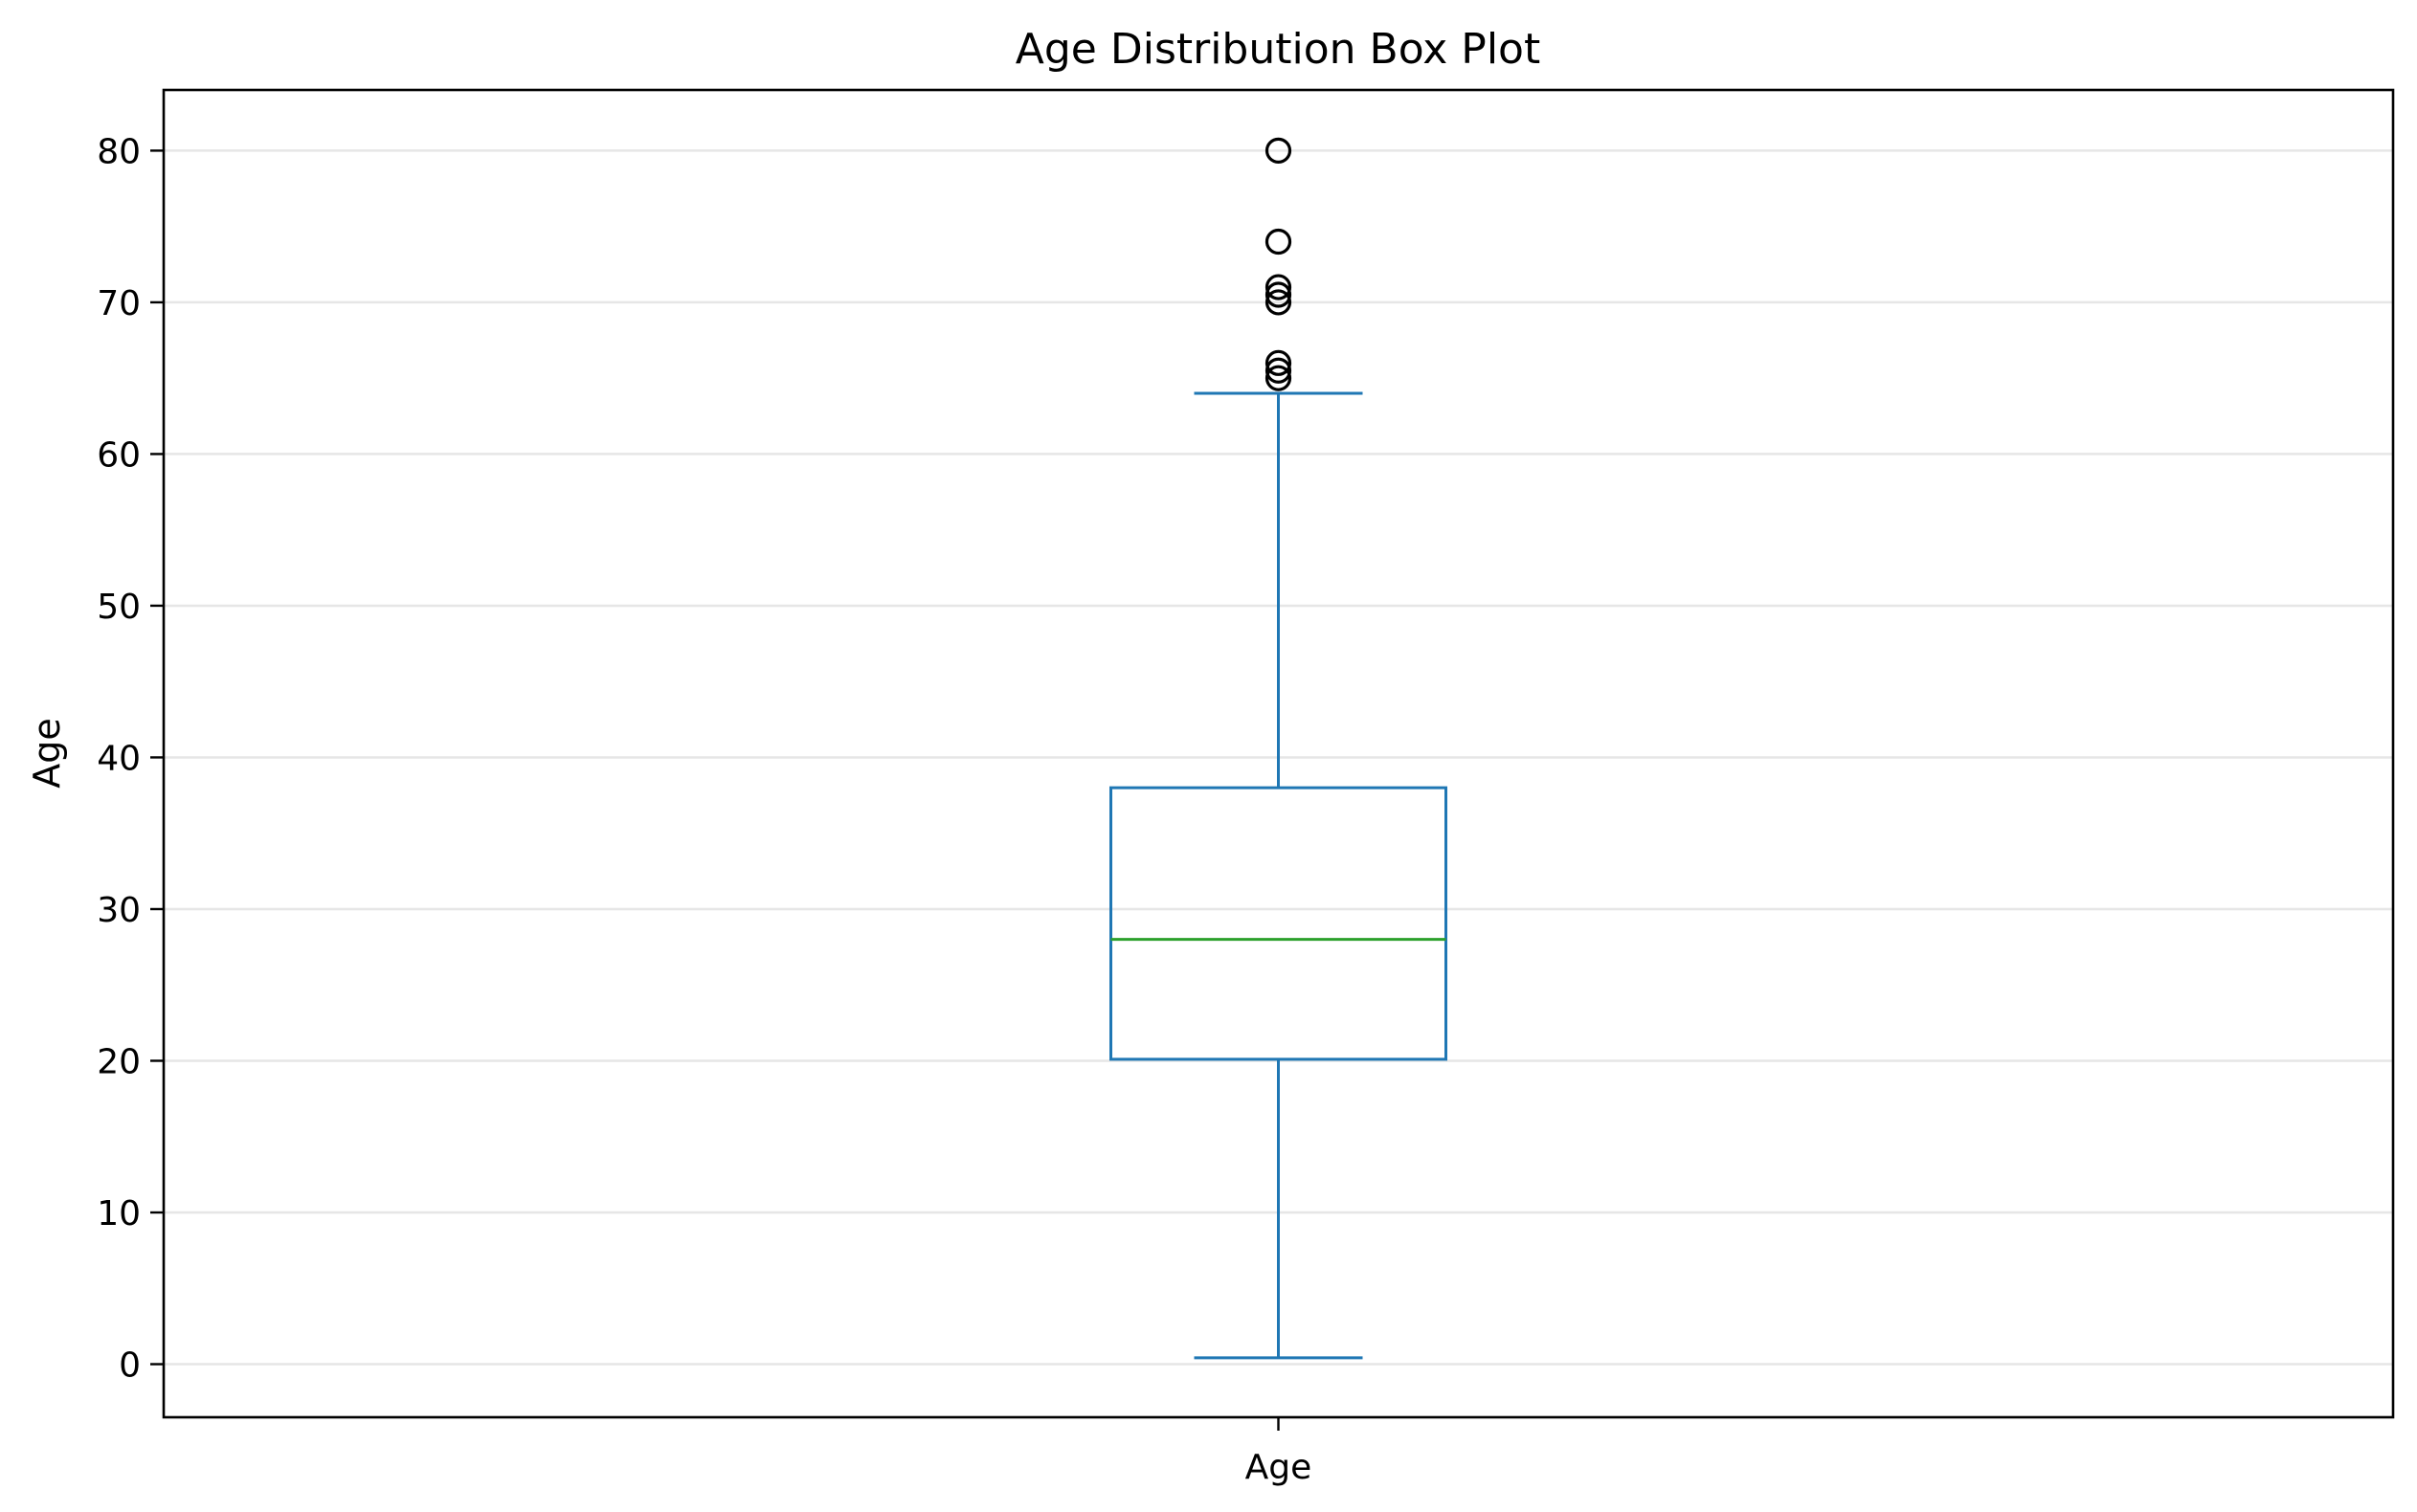  Describe the element at coordinates (1278, 923) in the screenshot. I see `interquartile-box` at that location.